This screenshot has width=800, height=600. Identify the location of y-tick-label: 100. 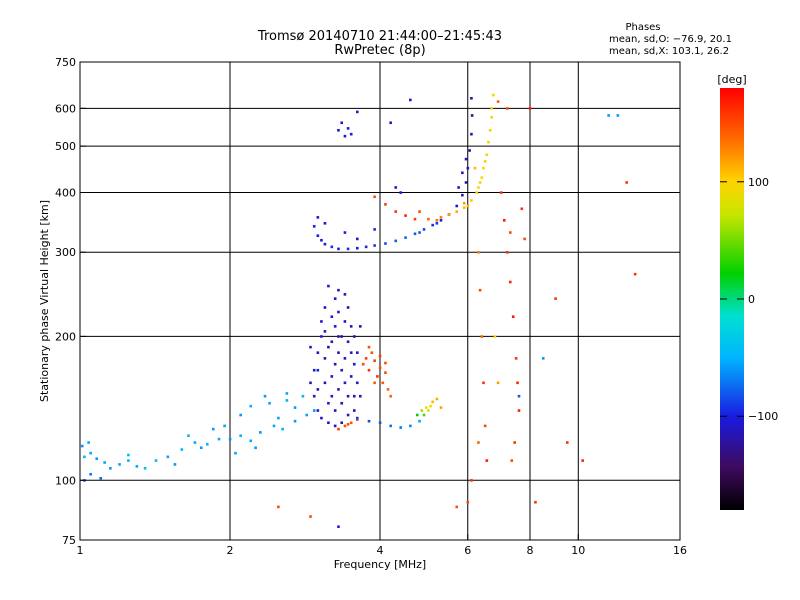
(65, 480).